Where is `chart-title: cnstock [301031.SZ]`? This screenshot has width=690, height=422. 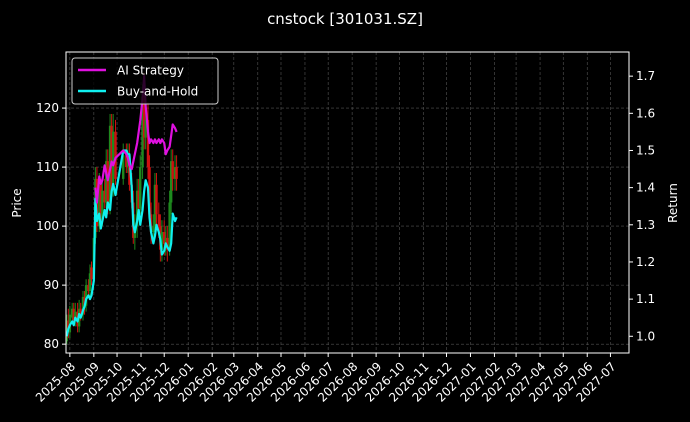 chart-title: cnstock [301031.SZ] is located at coordinates (345, 19).